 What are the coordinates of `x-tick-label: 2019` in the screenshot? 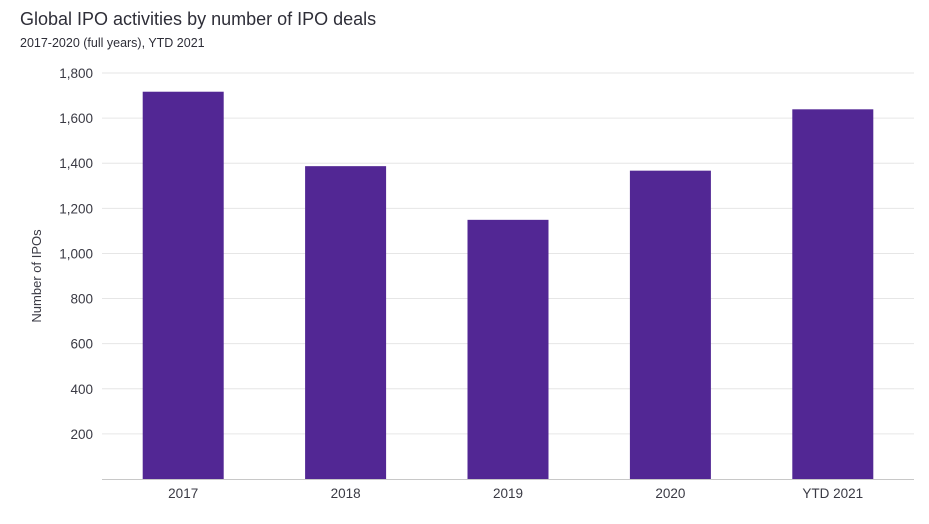 It's located at (508, 493).